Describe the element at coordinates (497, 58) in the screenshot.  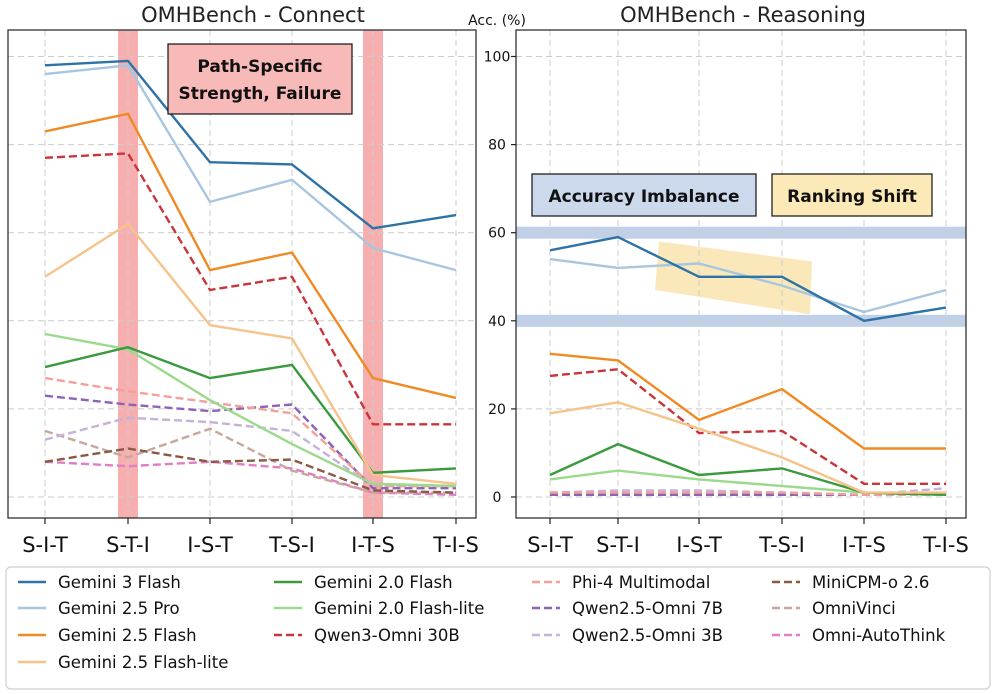
I see `y-tick-label: 100` at that location.